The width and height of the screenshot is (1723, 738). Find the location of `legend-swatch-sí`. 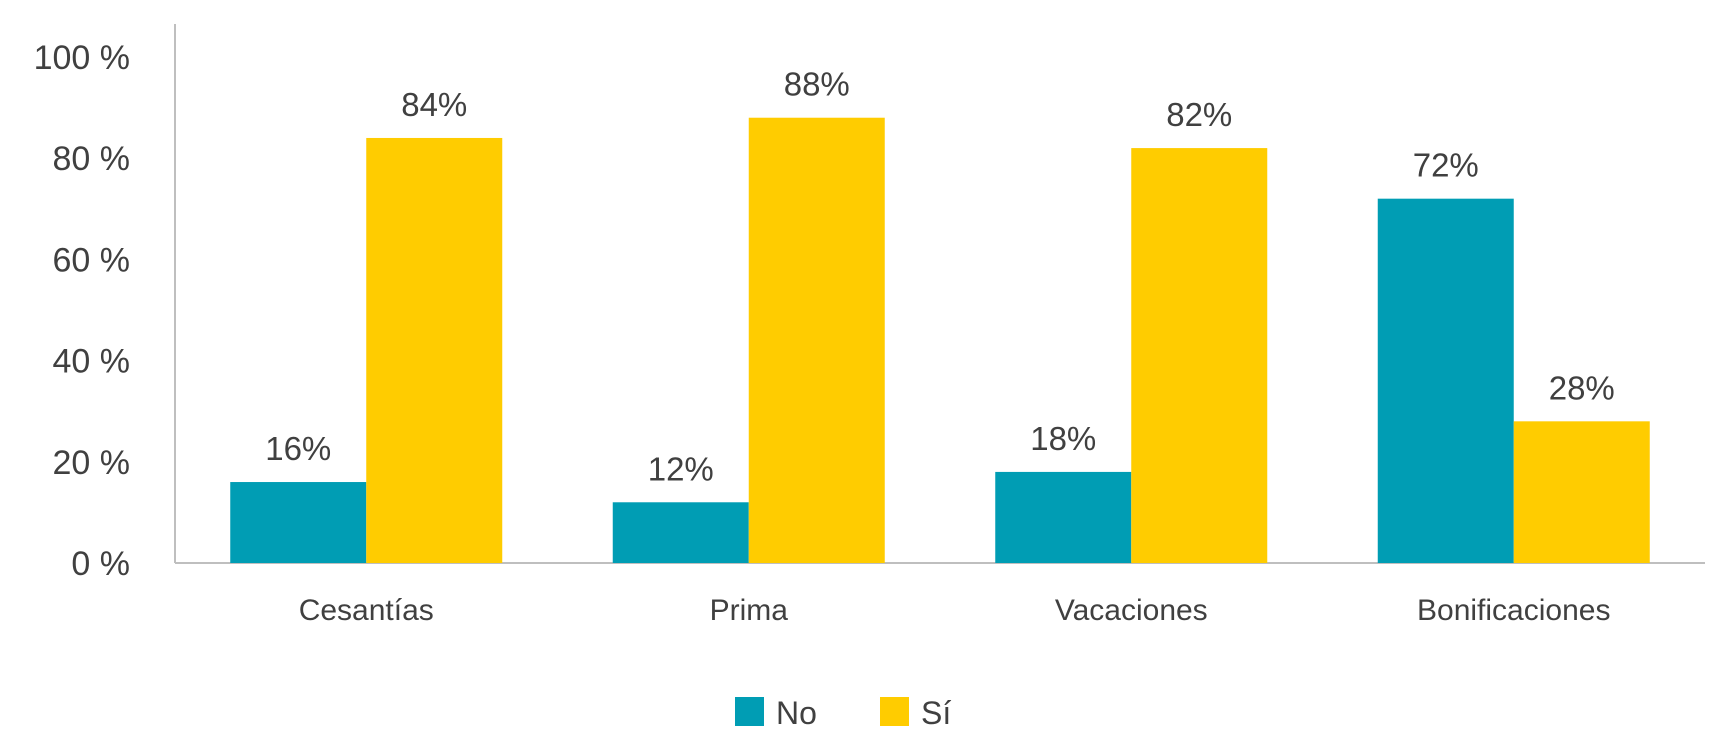

legend-swatch-sí is located at coordinates (894, 711).